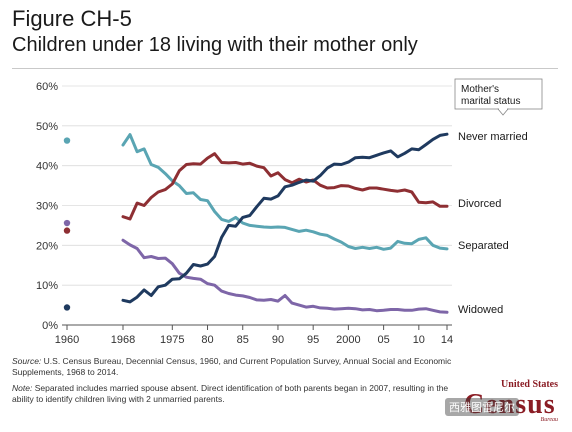 This screenshot has height=432, width=572. What do you see at coordinates (172, 340) in the screenshot?
I see `x-tick-label: 1975` at bounding box center [172, 340].